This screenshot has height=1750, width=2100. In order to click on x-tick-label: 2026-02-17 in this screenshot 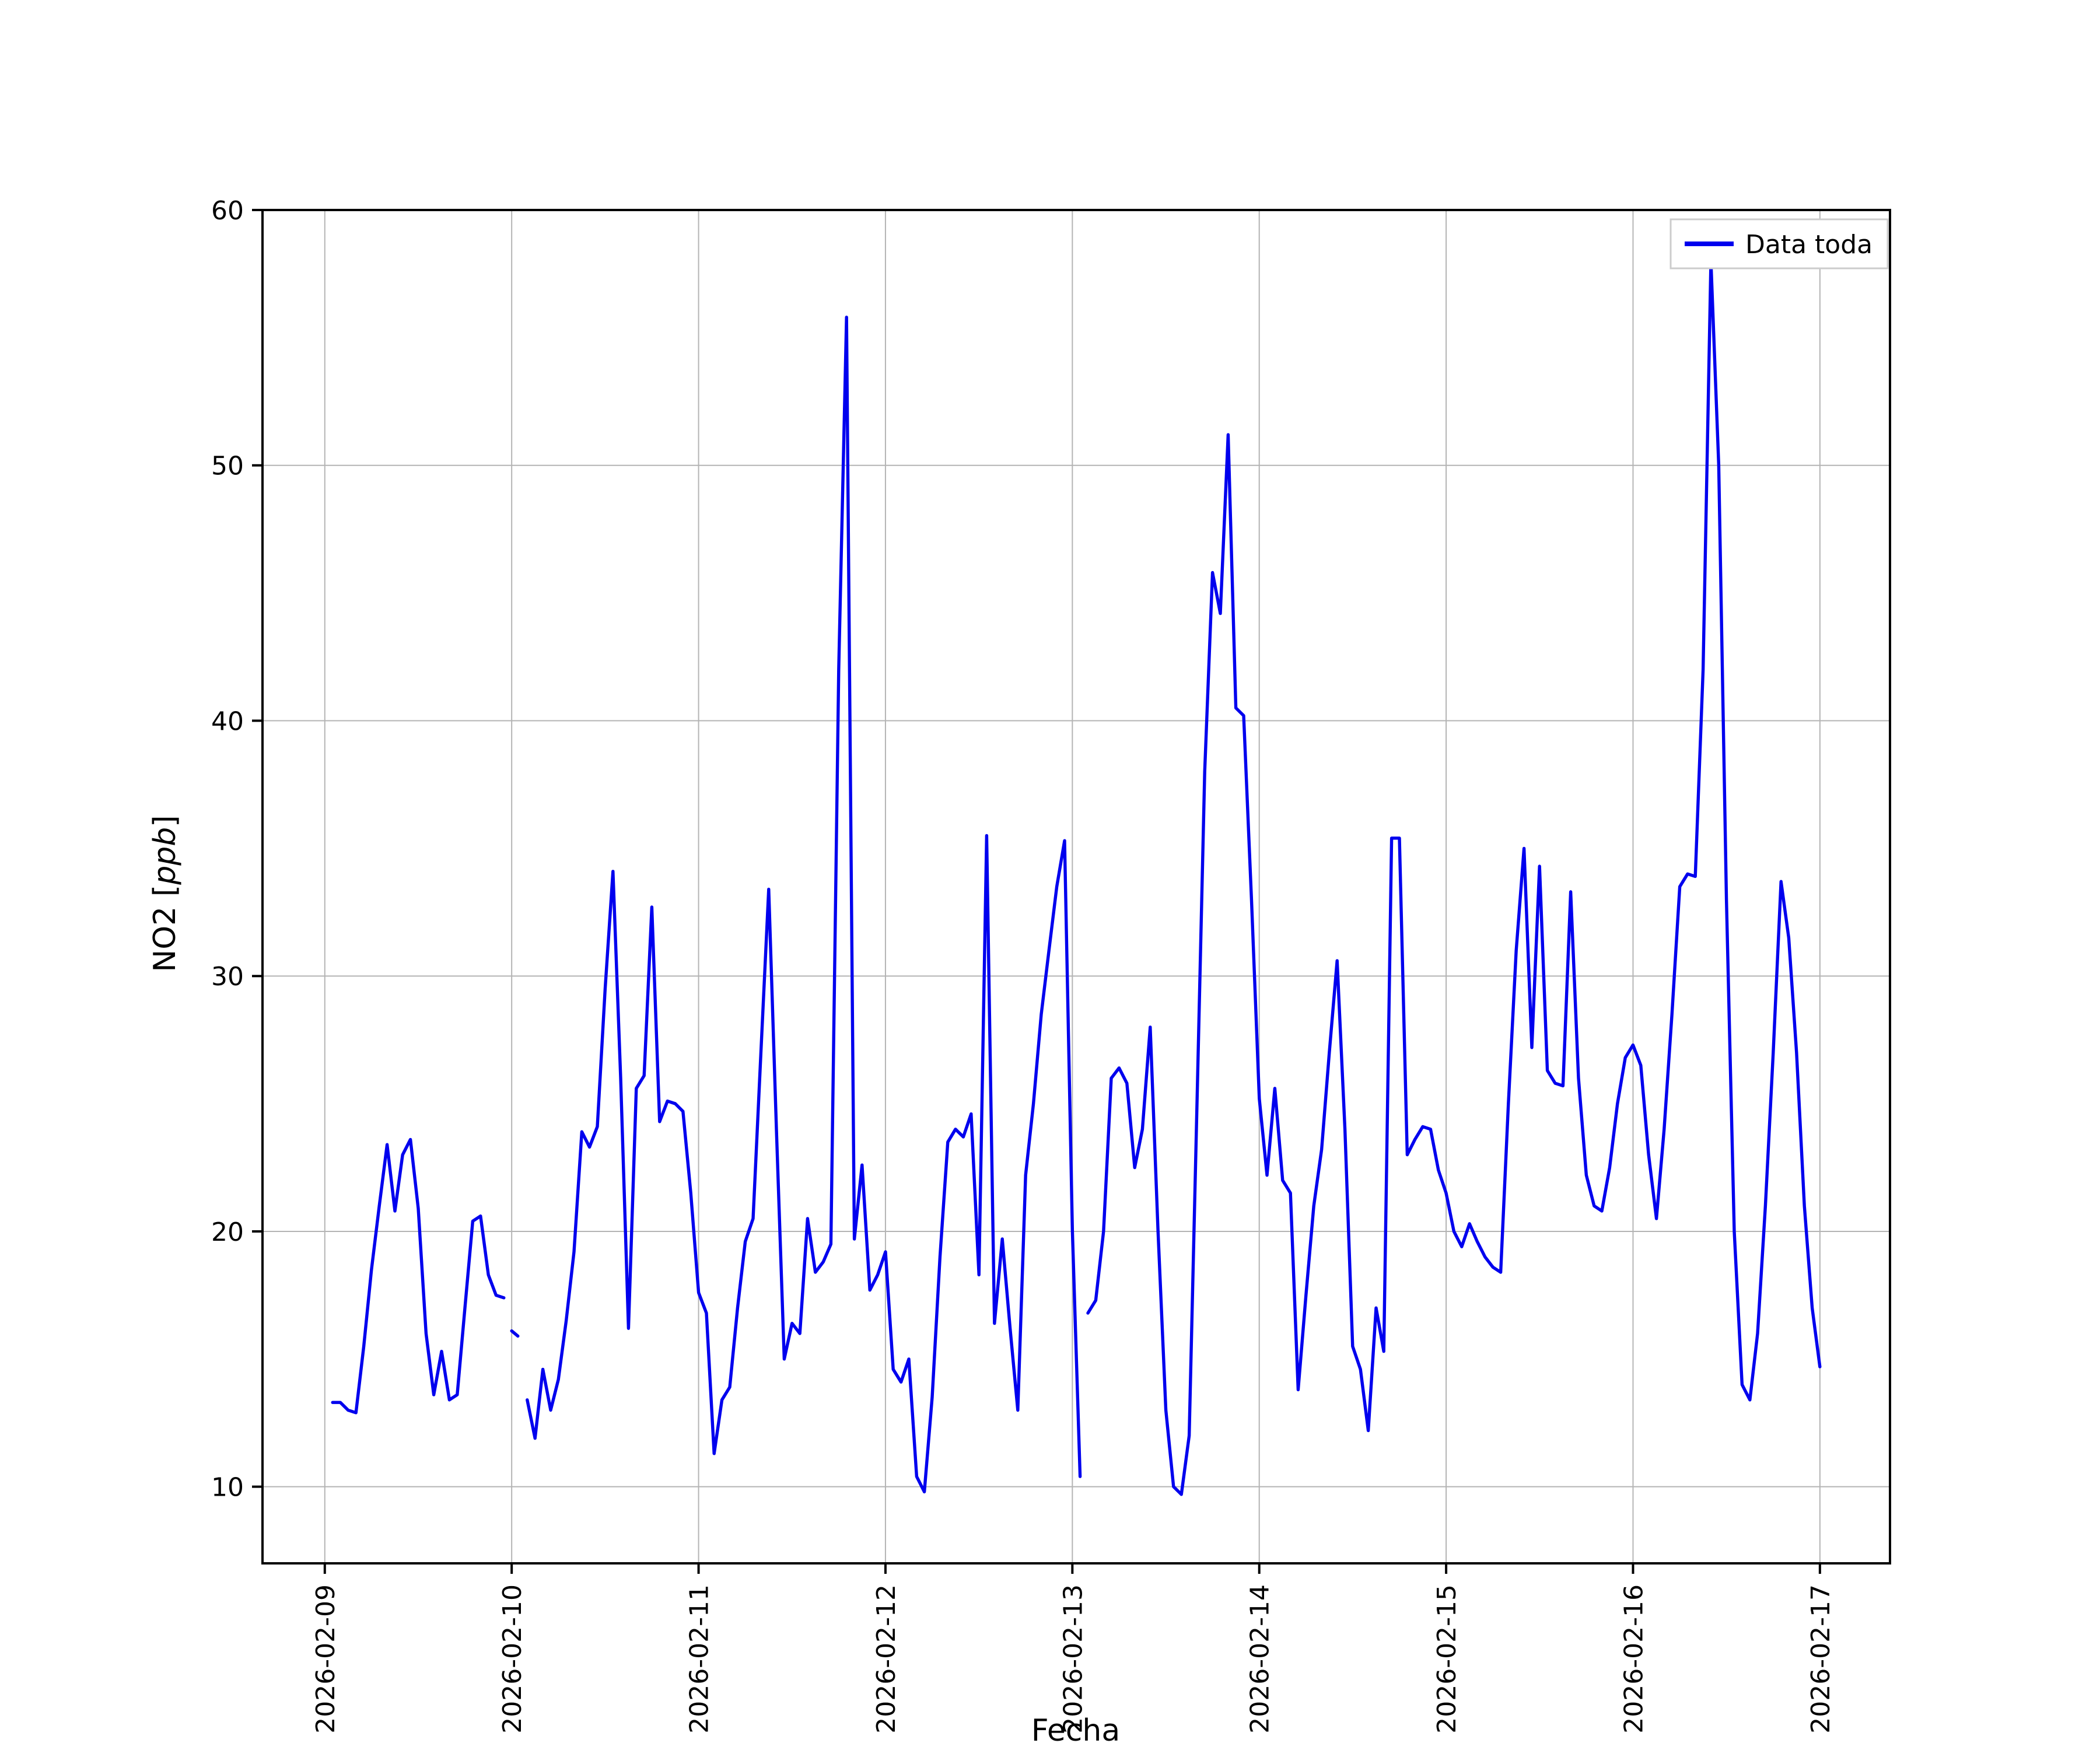, I will do `click(1821, 1659)`.